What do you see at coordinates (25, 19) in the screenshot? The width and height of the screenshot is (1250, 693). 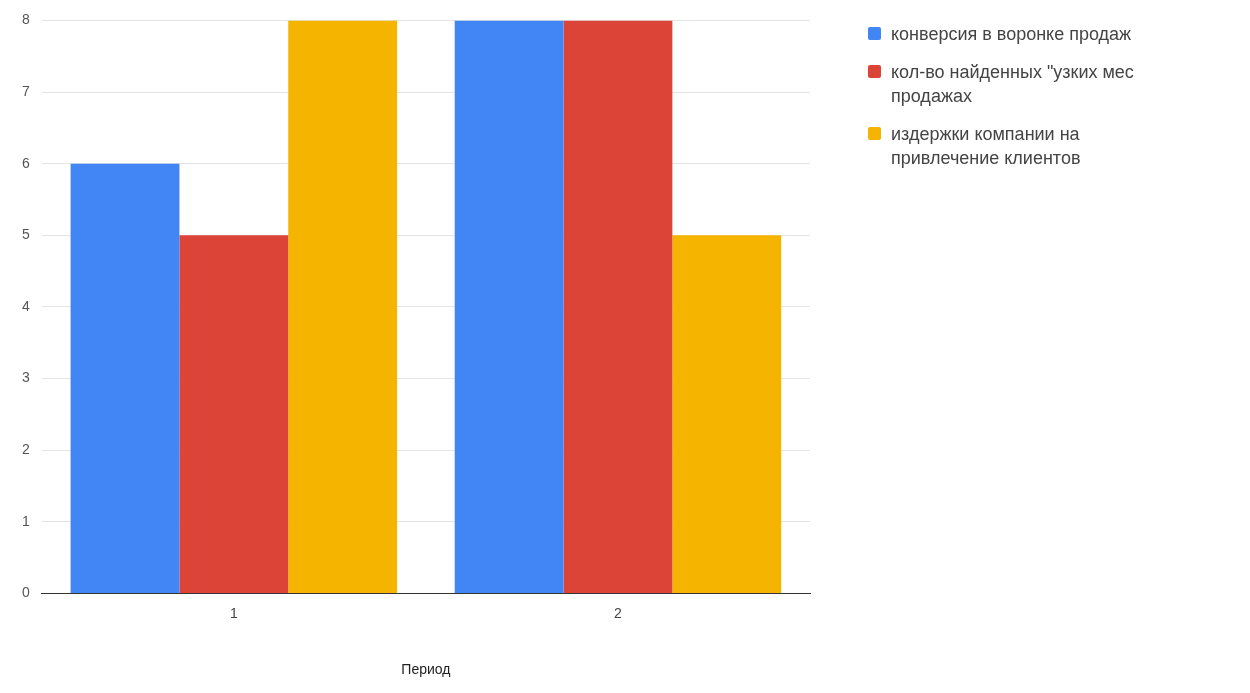 I see `y-tick-label: 8` at bounding box center [25, 19].